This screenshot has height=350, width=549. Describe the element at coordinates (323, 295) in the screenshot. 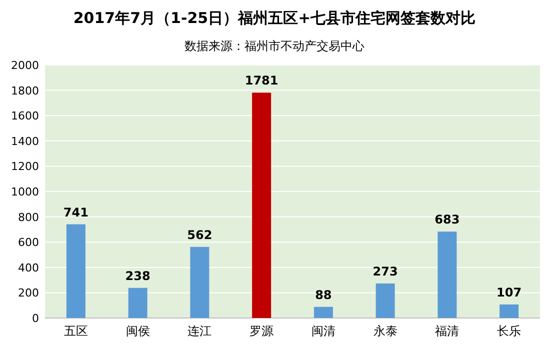

I see `data-label: 88` at that location.